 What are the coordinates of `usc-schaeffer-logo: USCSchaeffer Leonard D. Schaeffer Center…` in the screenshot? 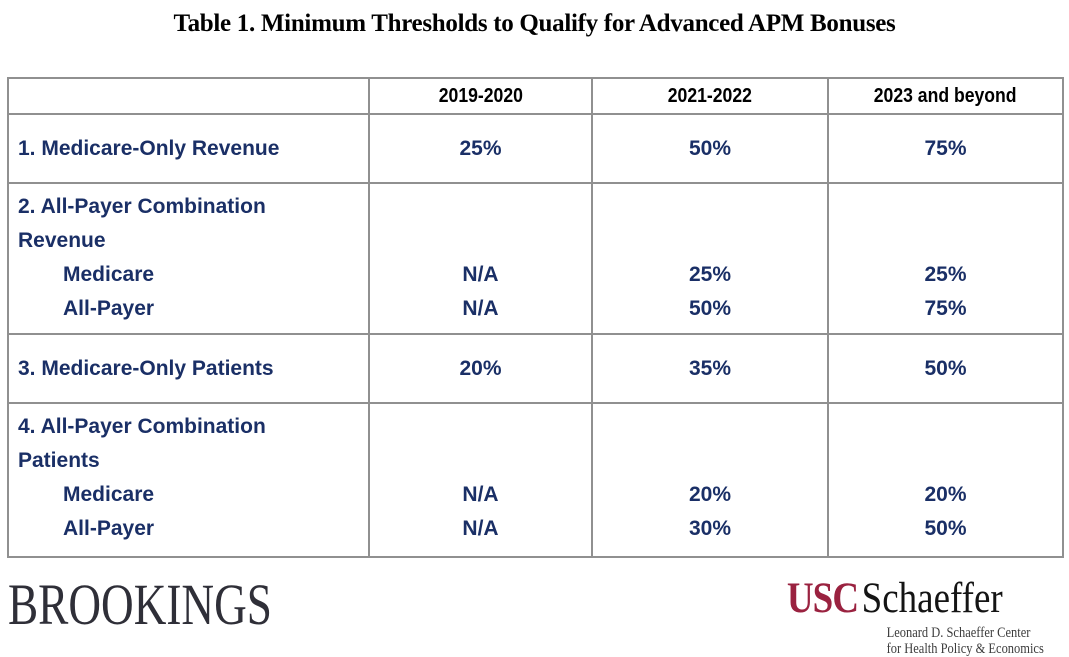 It's located at (915, 617).